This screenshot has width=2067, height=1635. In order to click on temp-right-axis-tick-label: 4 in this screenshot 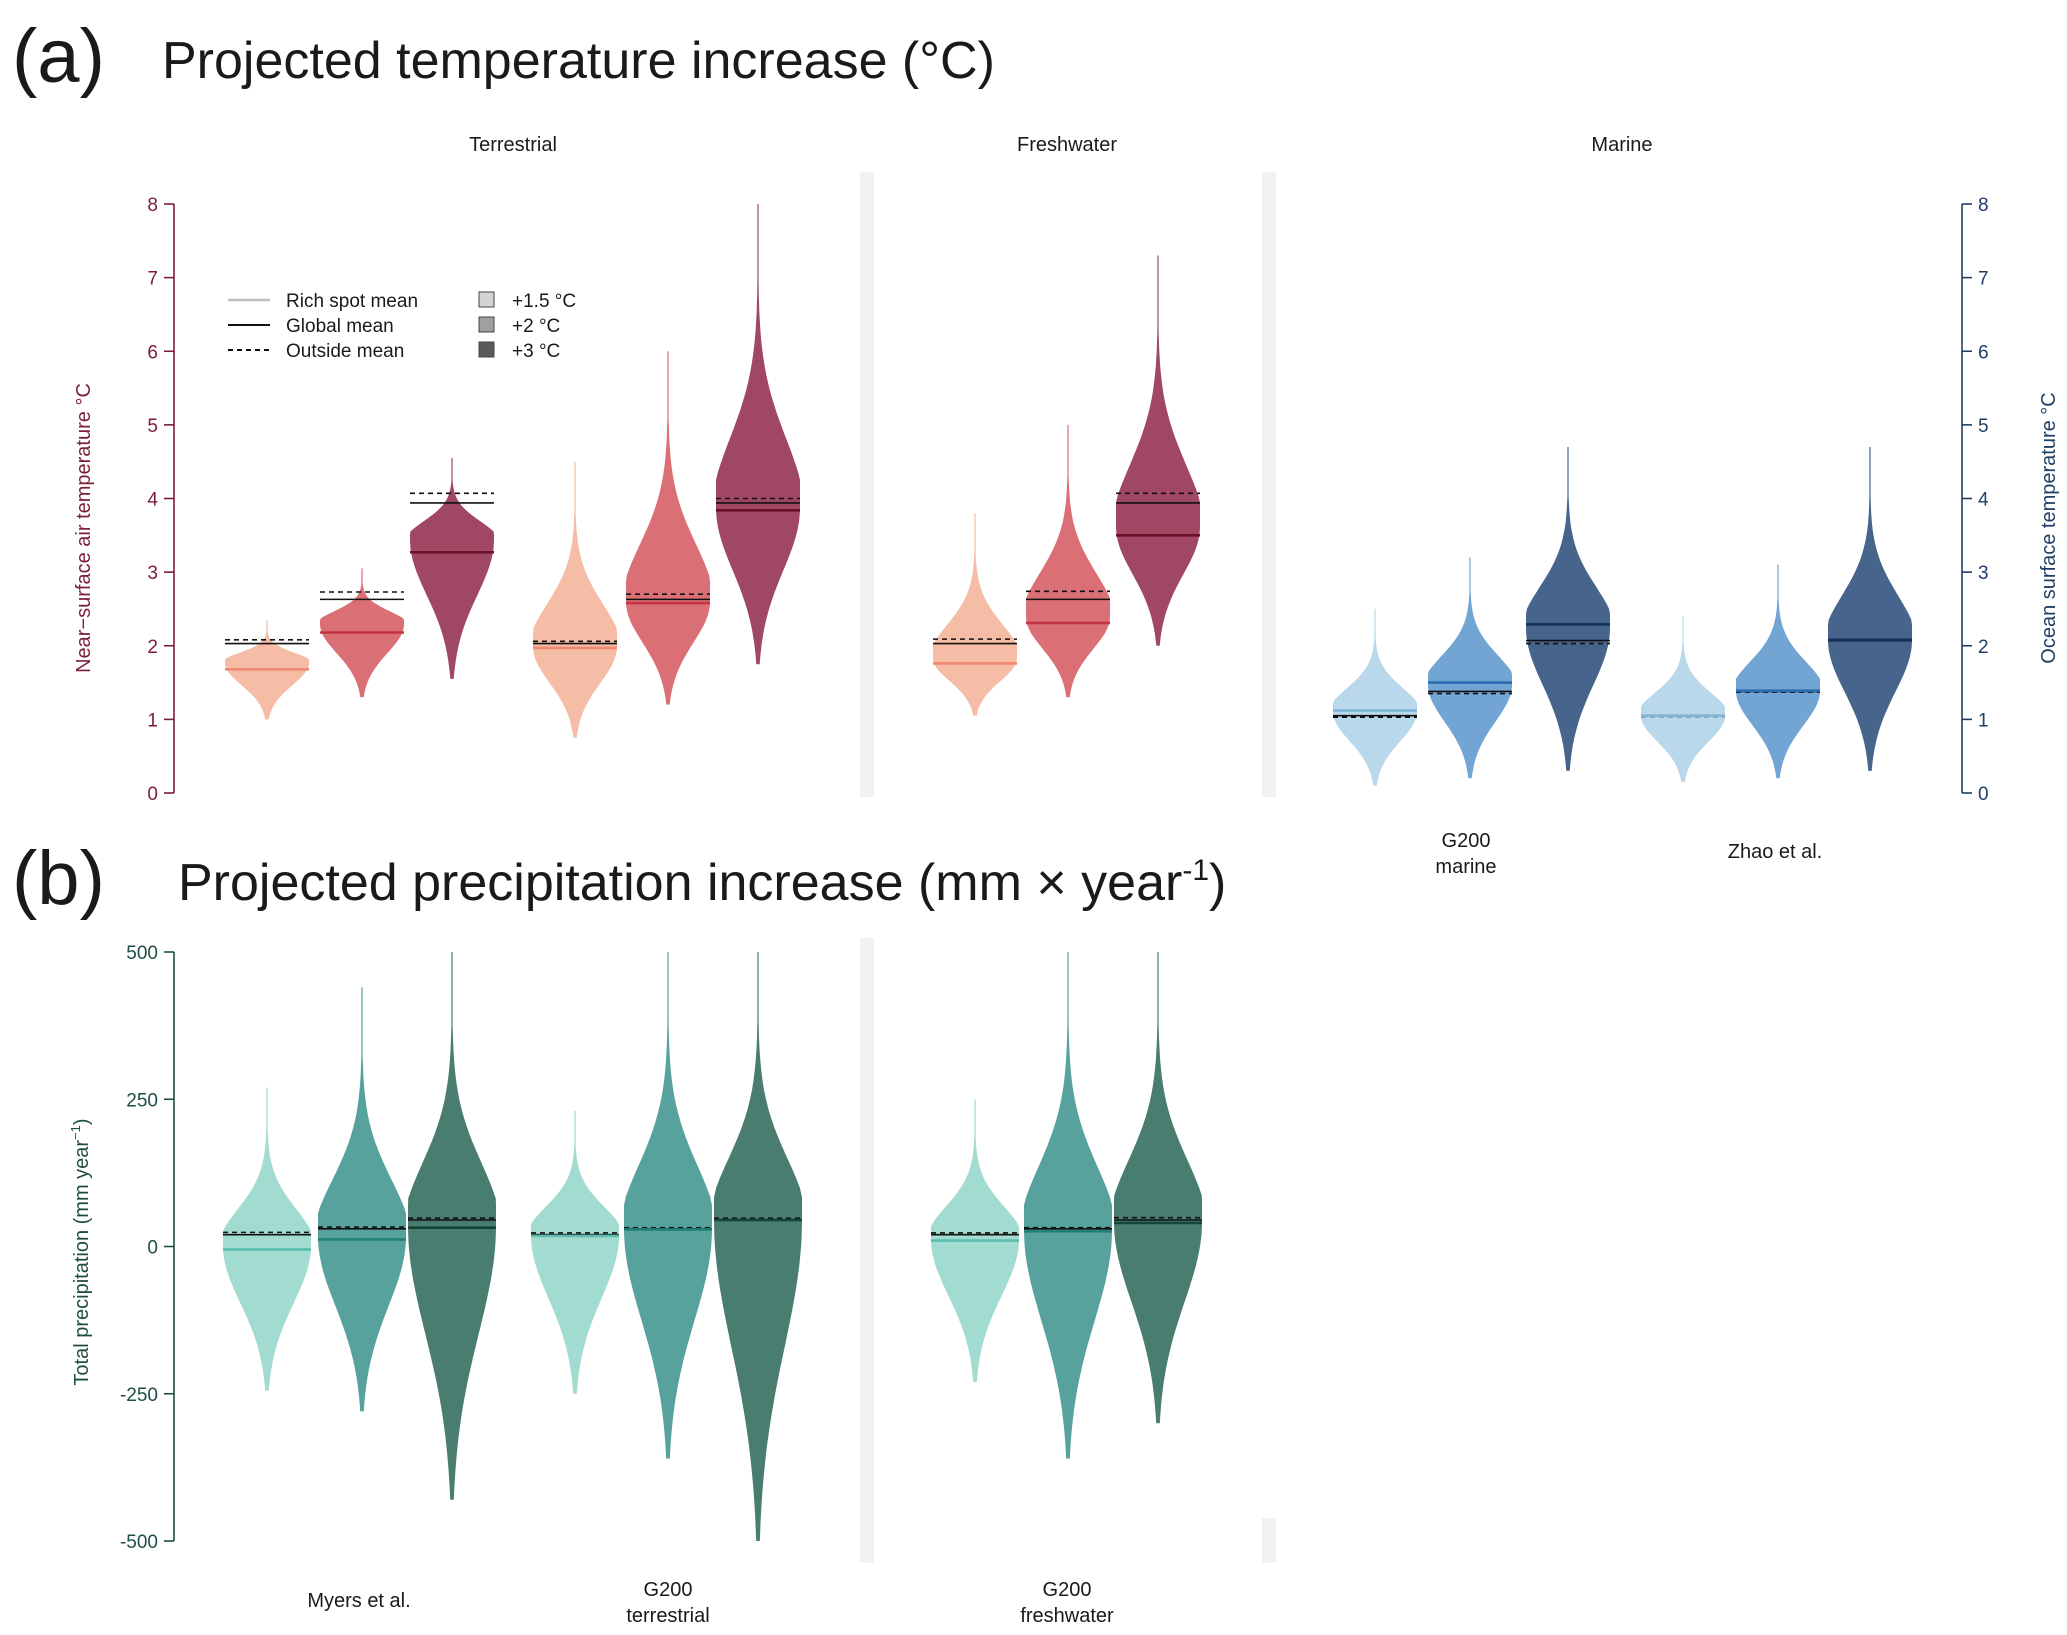, I will do `click(1983, 500)`.